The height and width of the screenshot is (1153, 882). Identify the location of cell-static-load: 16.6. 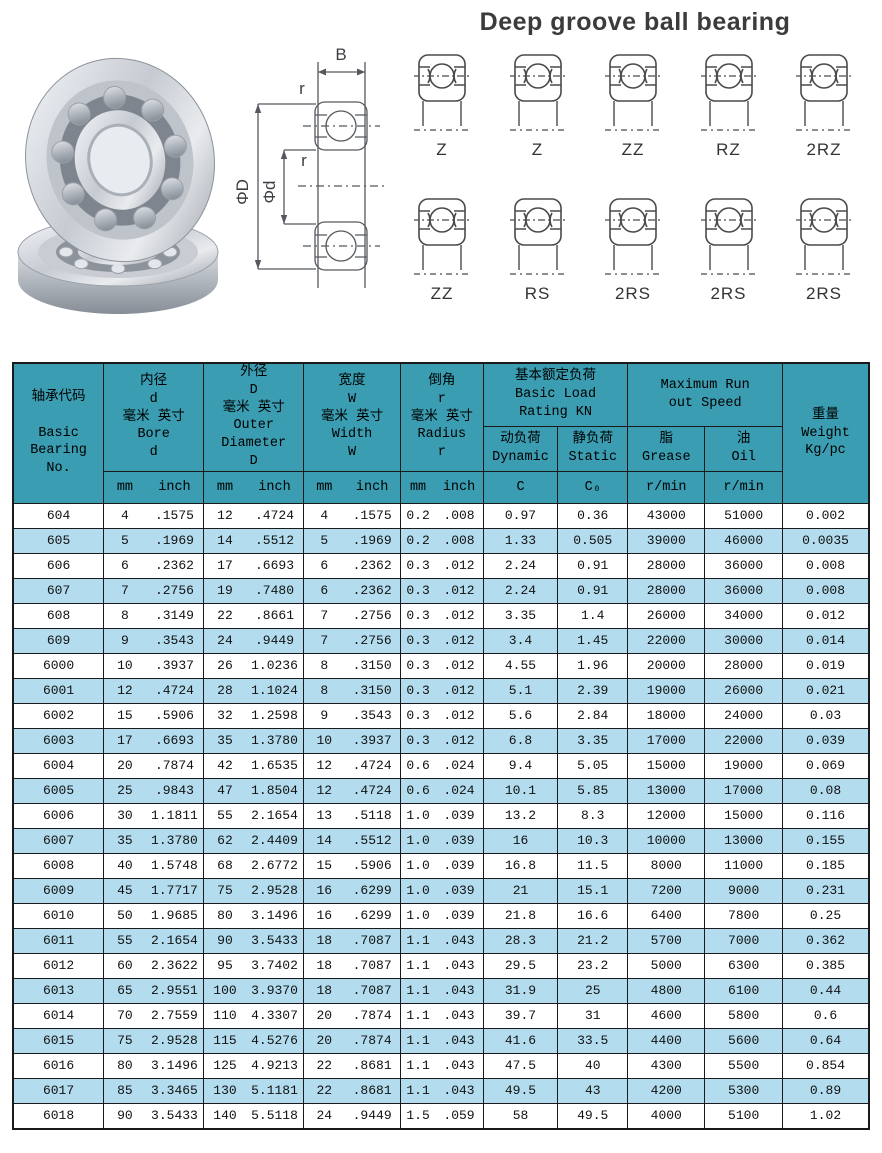
(593, 915).